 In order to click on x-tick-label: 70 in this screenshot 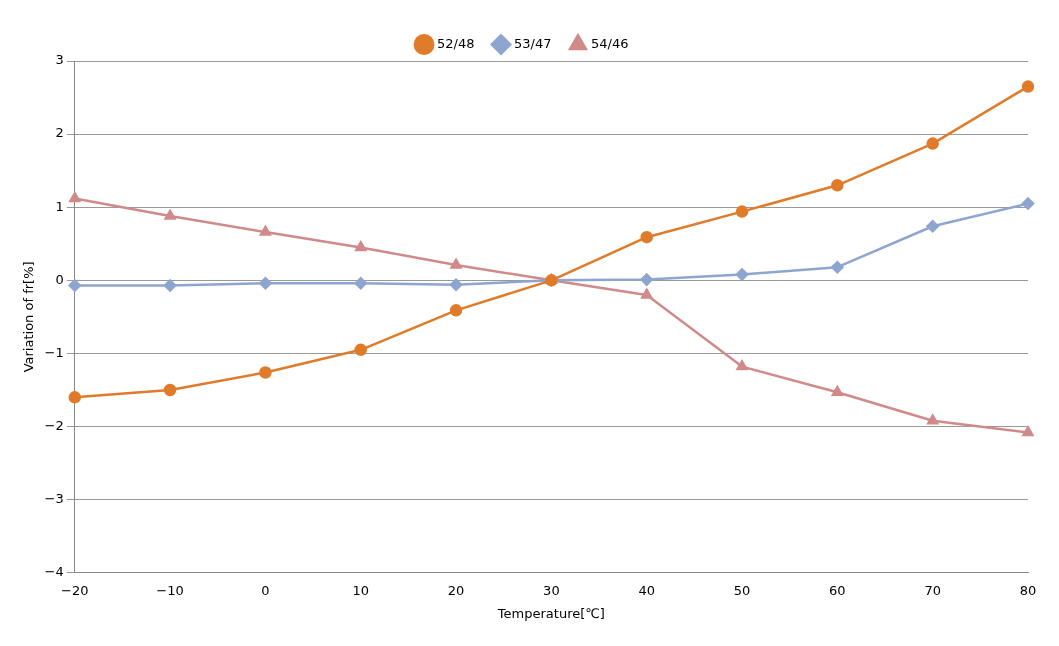, I will do `click(932, 590)`.